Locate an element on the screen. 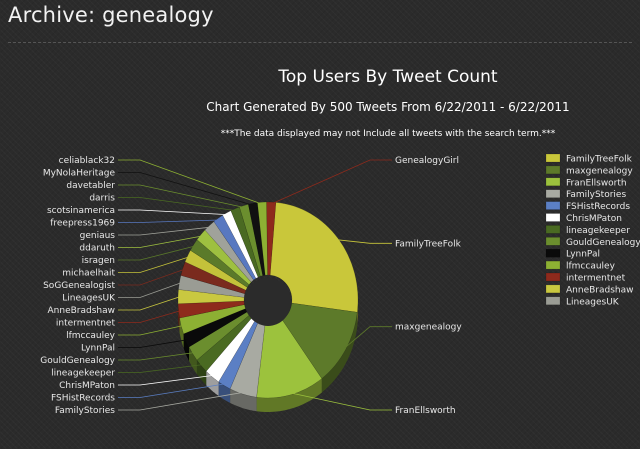  slice-familytreefolk is located at coordinates (314, 257).